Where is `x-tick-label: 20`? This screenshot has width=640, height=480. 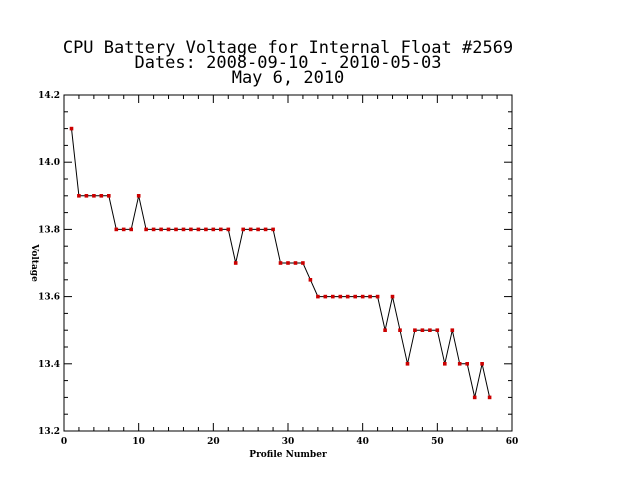 x-tick-label: 20 is located at coordinates (213, 442).